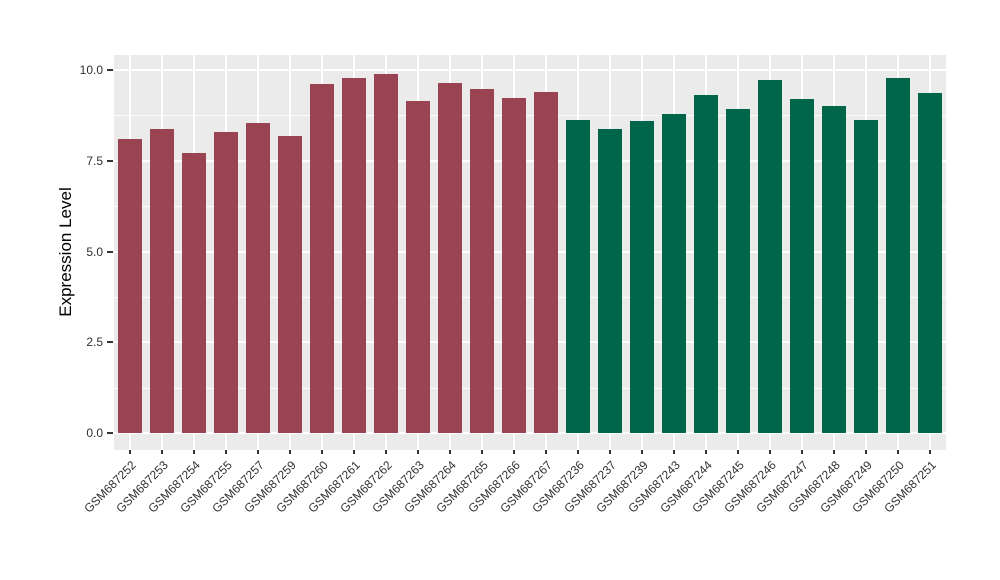 The height and width of the screenshot is (580, 1000). I want to click on bar-GSM687255, so click(226, 282).